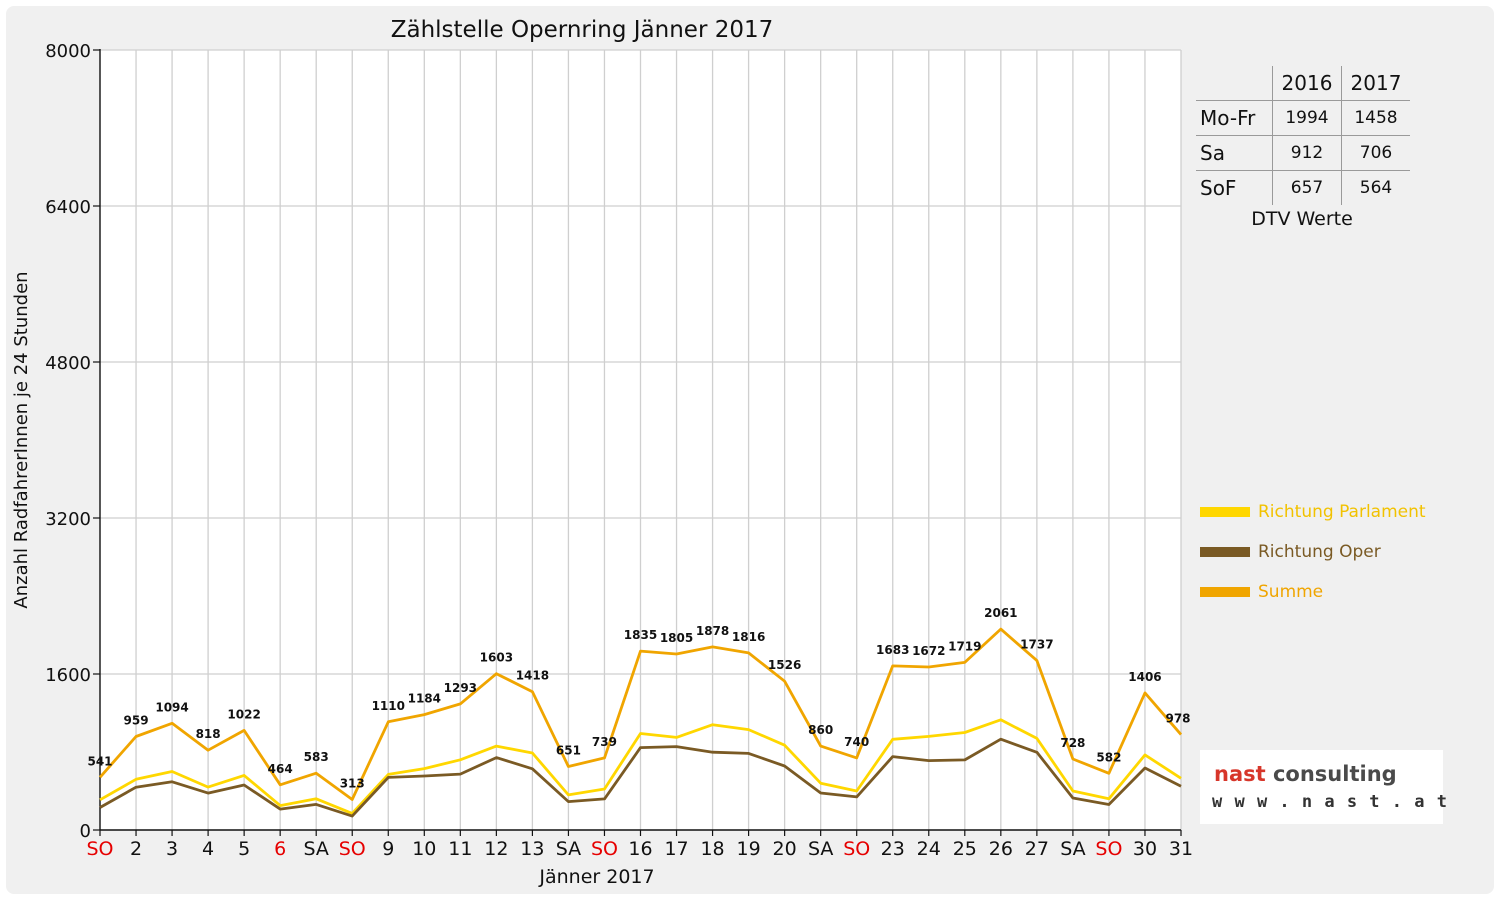  Describe the element at coordinates (604, 742) in the screenshot. I see `data-label: 739` at that location.